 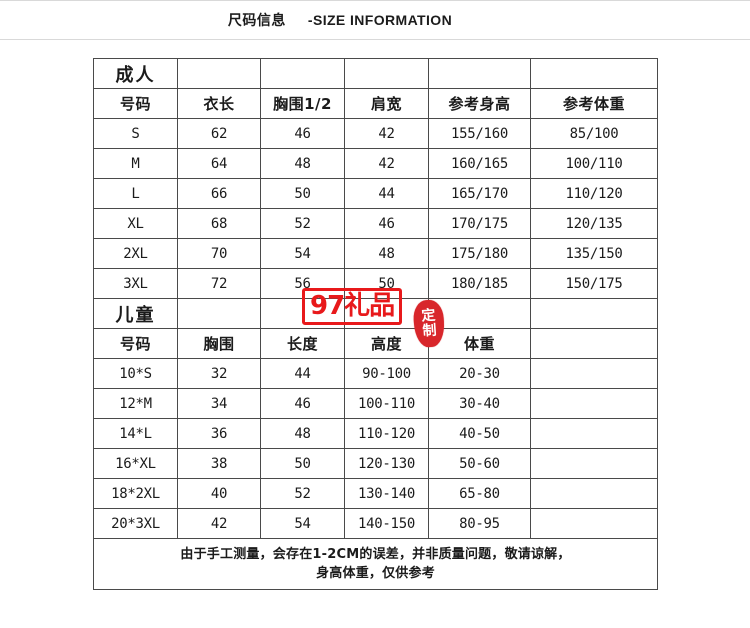 What do you see at coordinates (219, 343) in the screenshot?
I see `child-col-header-chest: 胸围` at bounding box center [219, 343].